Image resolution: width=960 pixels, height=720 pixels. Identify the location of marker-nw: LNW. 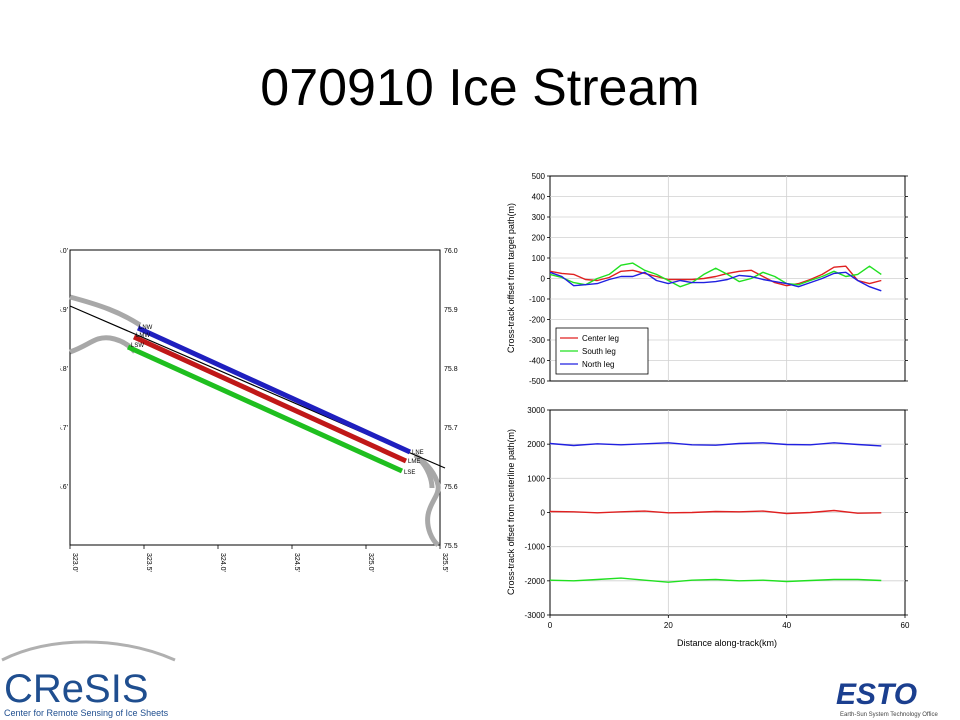
(146, 328).